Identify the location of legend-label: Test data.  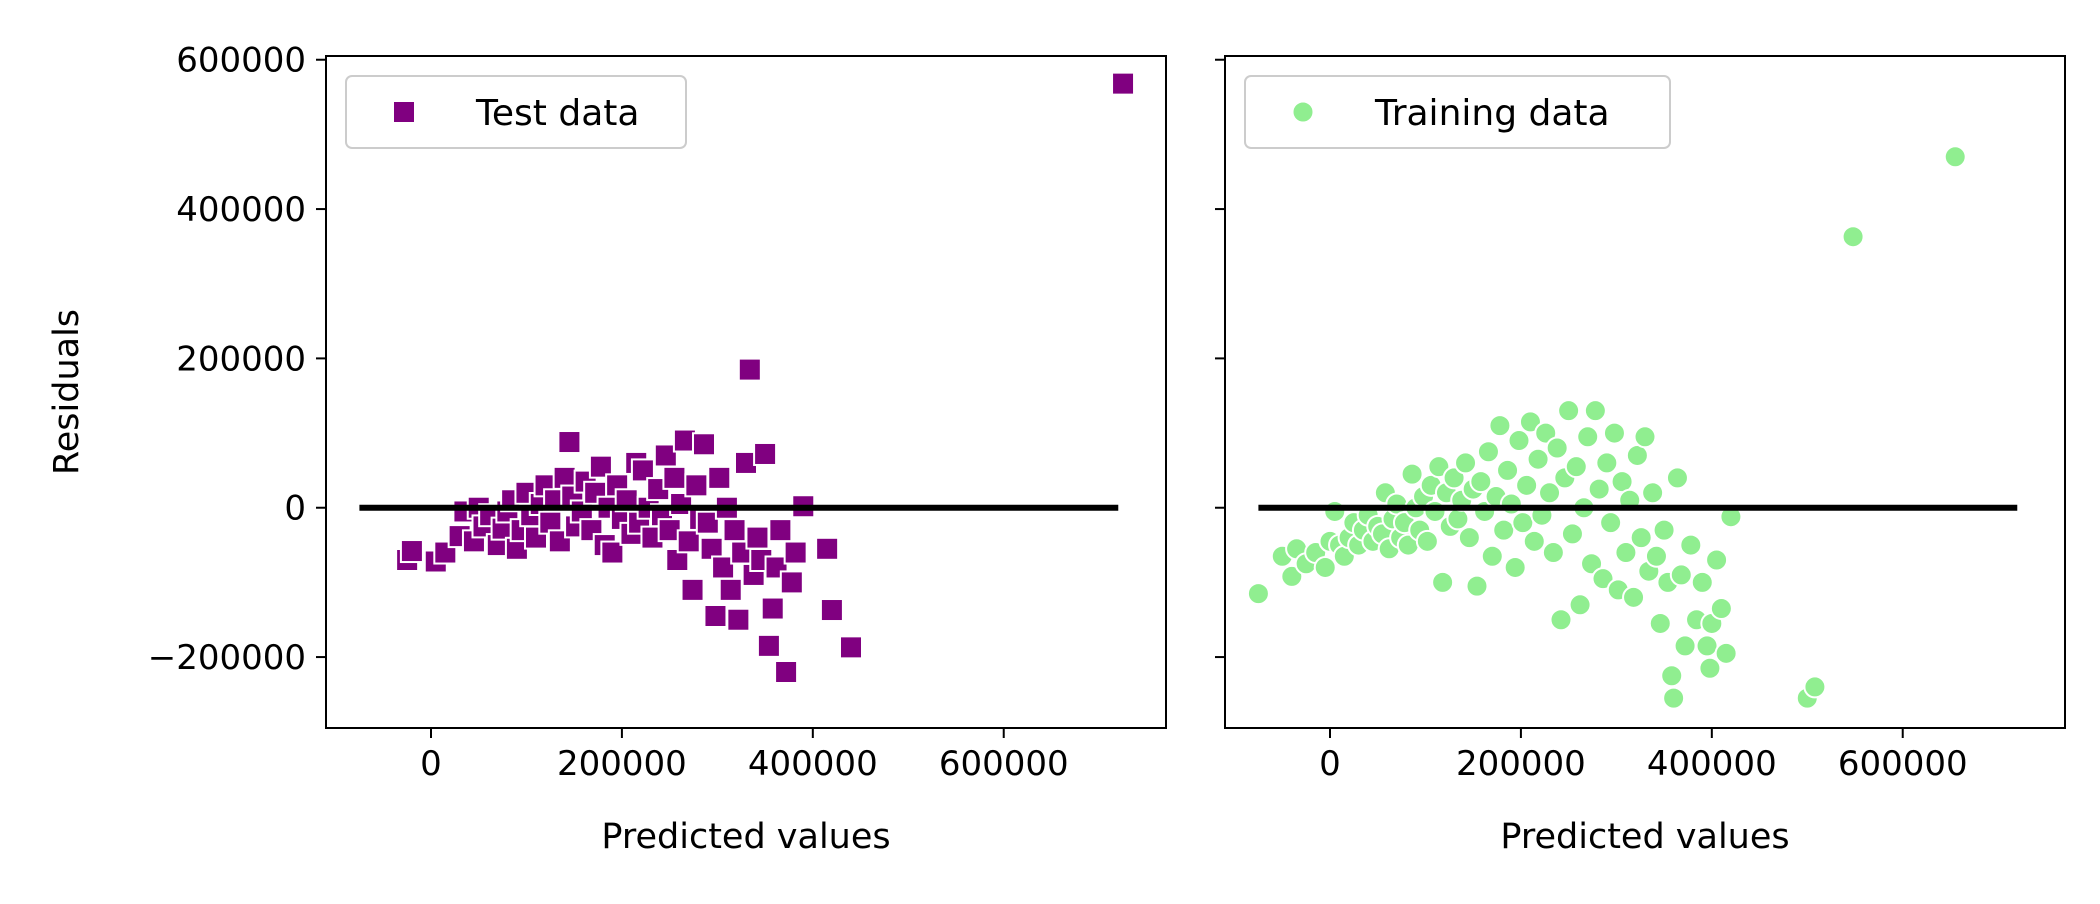
(557, 113).